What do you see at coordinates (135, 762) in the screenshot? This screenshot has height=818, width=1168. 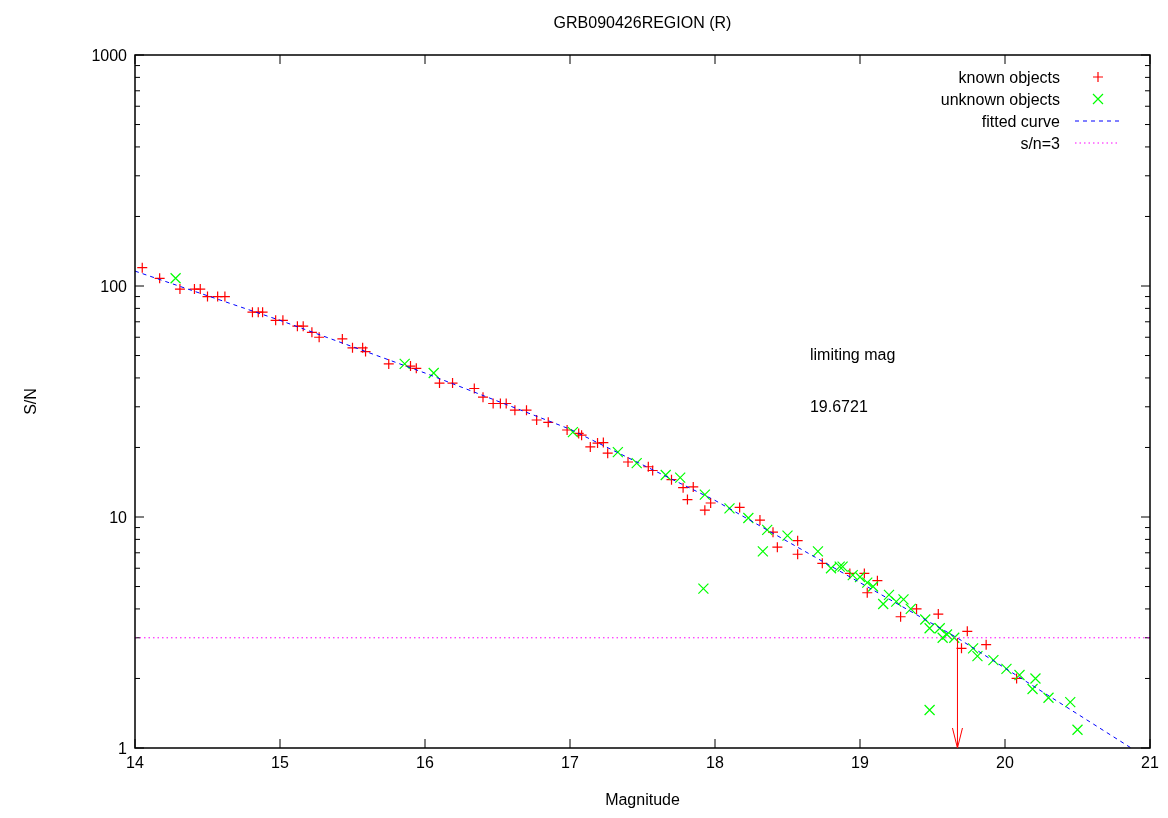 I see `x-tick-label: 14` at bounding box center [135, 762].